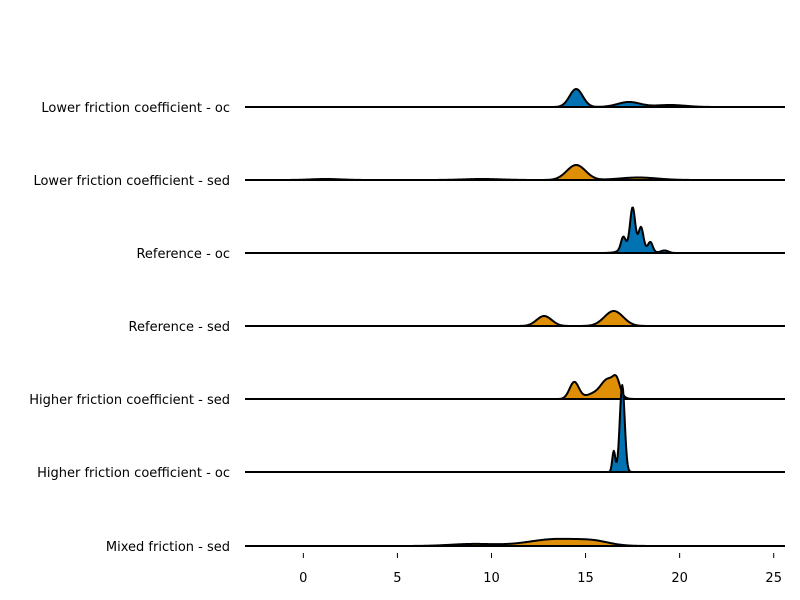 Image resolution: width=800 pixels, height=600 pixels. What do you see at coordinates (183, 254) in the screenshot?
I see `row-label-reference-oc: Reference - oc` at bounding box center [183, 254].